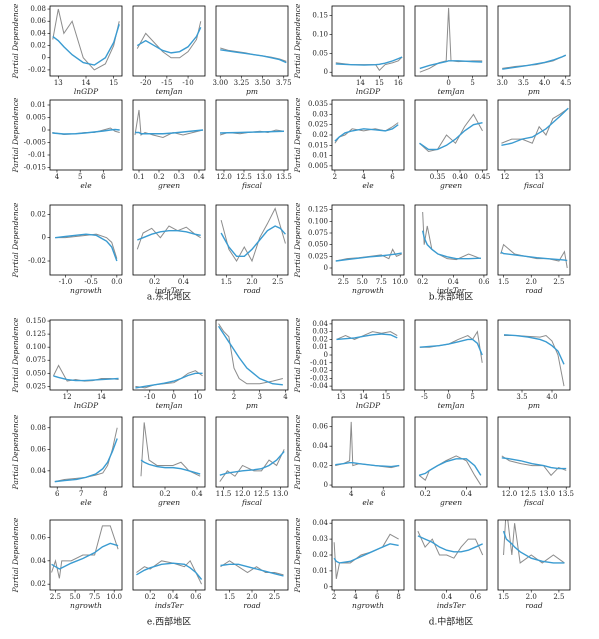  What do you see at coordinates (158, 177) in the screenshot?
I see `x-tick-label: 0.2` at bounding box center [158, 177].